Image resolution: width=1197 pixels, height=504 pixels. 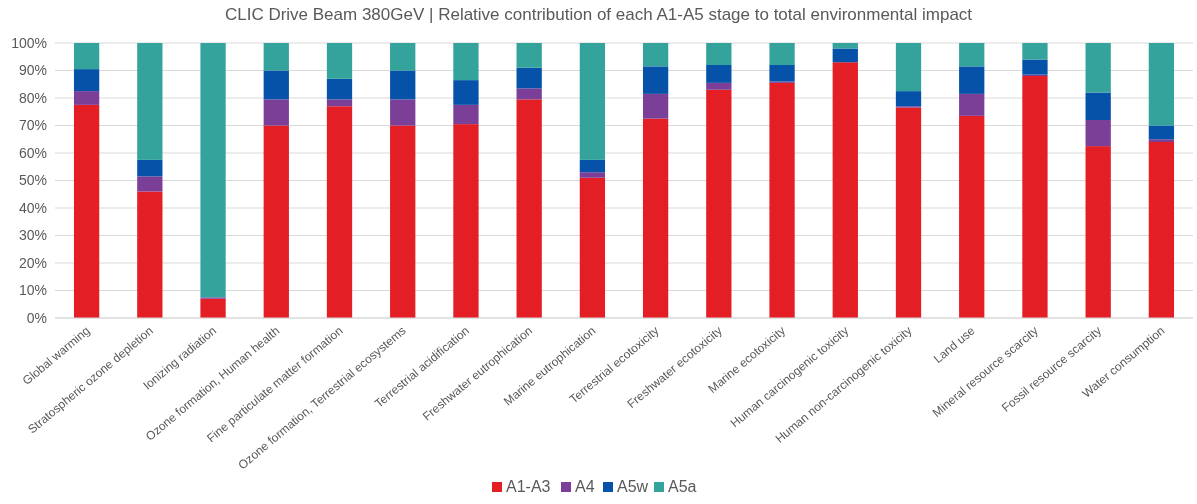 I want to click on y-tick-label: 90%, so click(x=32, y=70).